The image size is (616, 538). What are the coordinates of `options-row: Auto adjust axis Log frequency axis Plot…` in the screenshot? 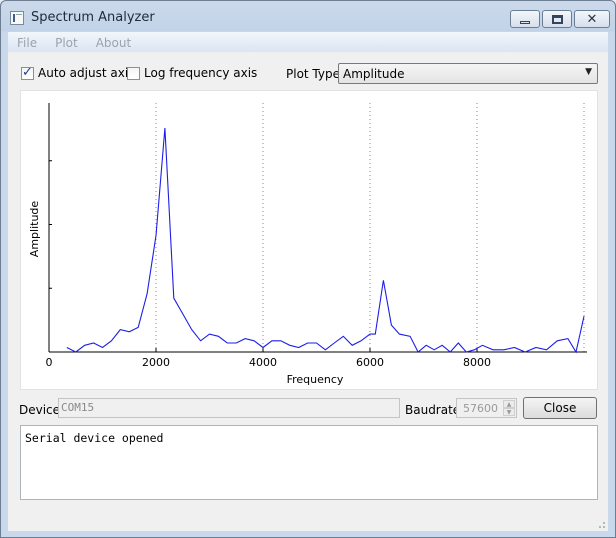 It's located at (308, 74).